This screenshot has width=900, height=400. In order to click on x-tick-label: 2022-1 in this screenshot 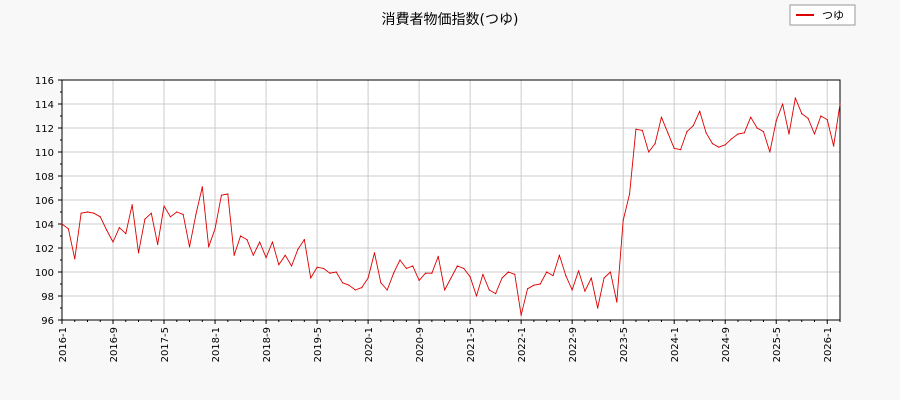, I will do `click(522, 344)`.